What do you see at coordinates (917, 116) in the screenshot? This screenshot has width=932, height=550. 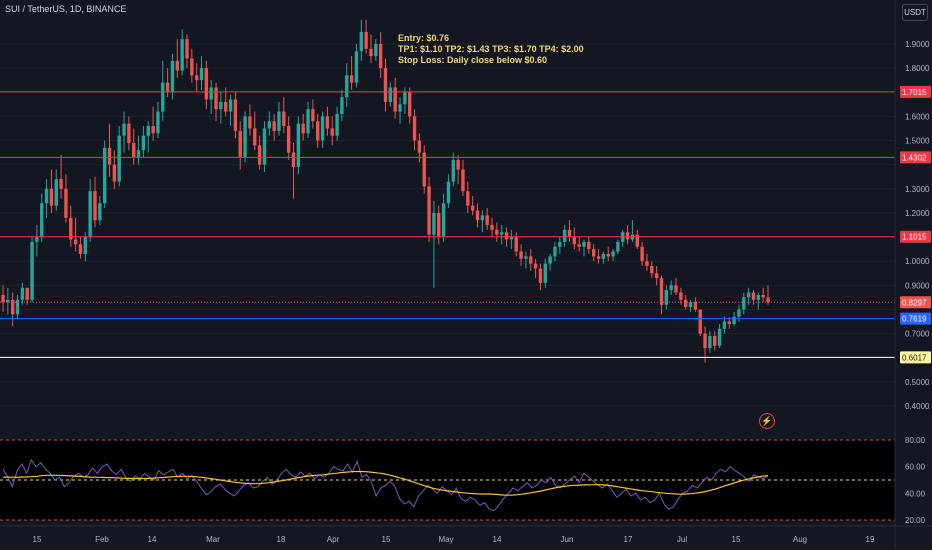 I see `price-axis-tick: 1.6000` at bounding box center [917, 116].